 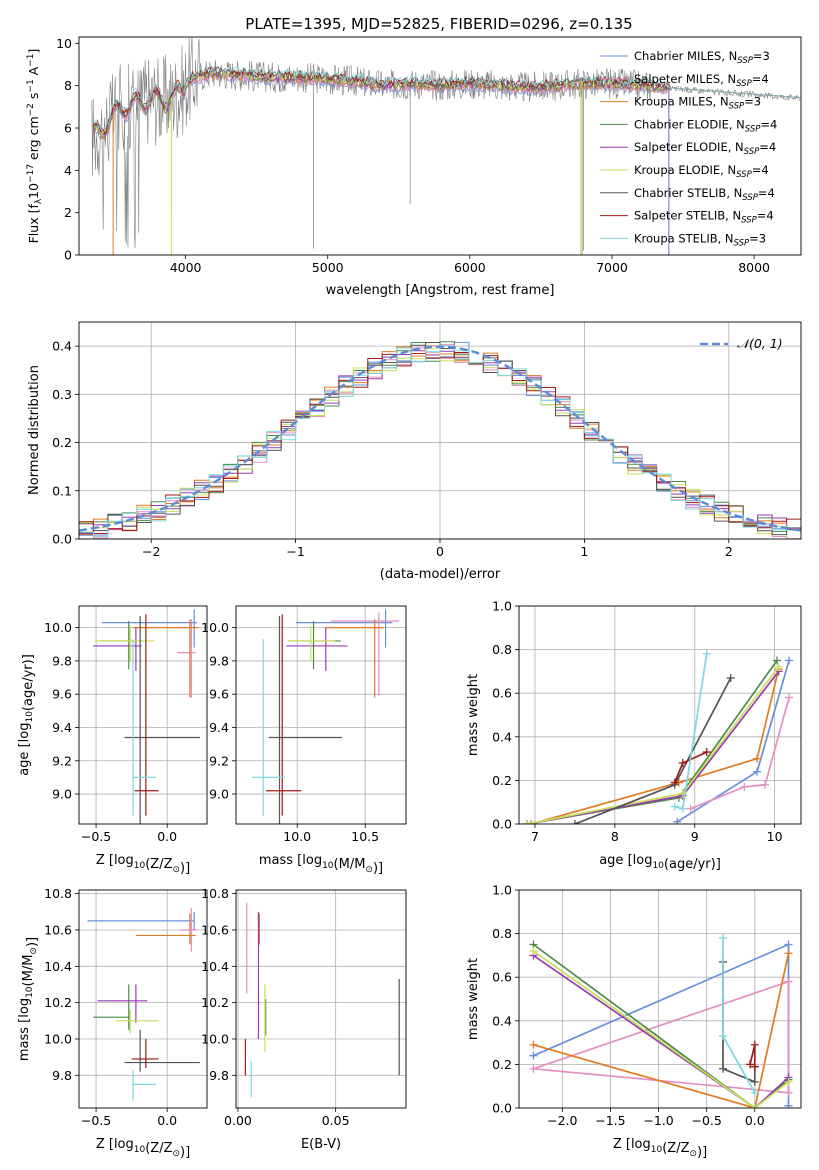 What do you see at coordinates (238, 1120) in the screenshot?
I see `x-tick-label: 0.00` at bounding box center [238, 1120].